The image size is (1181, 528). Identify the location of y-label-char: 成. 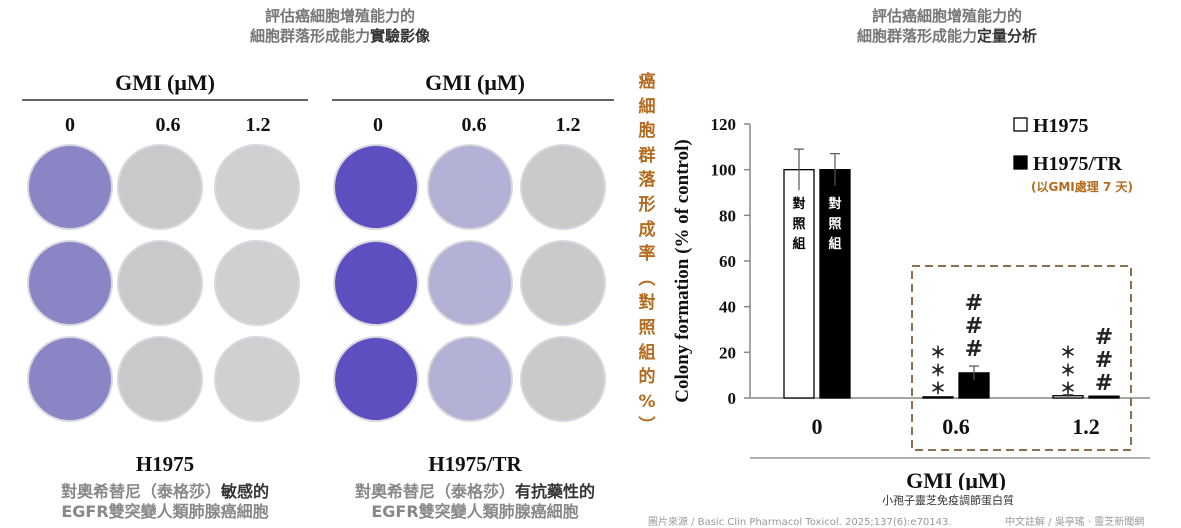
(647, 229).